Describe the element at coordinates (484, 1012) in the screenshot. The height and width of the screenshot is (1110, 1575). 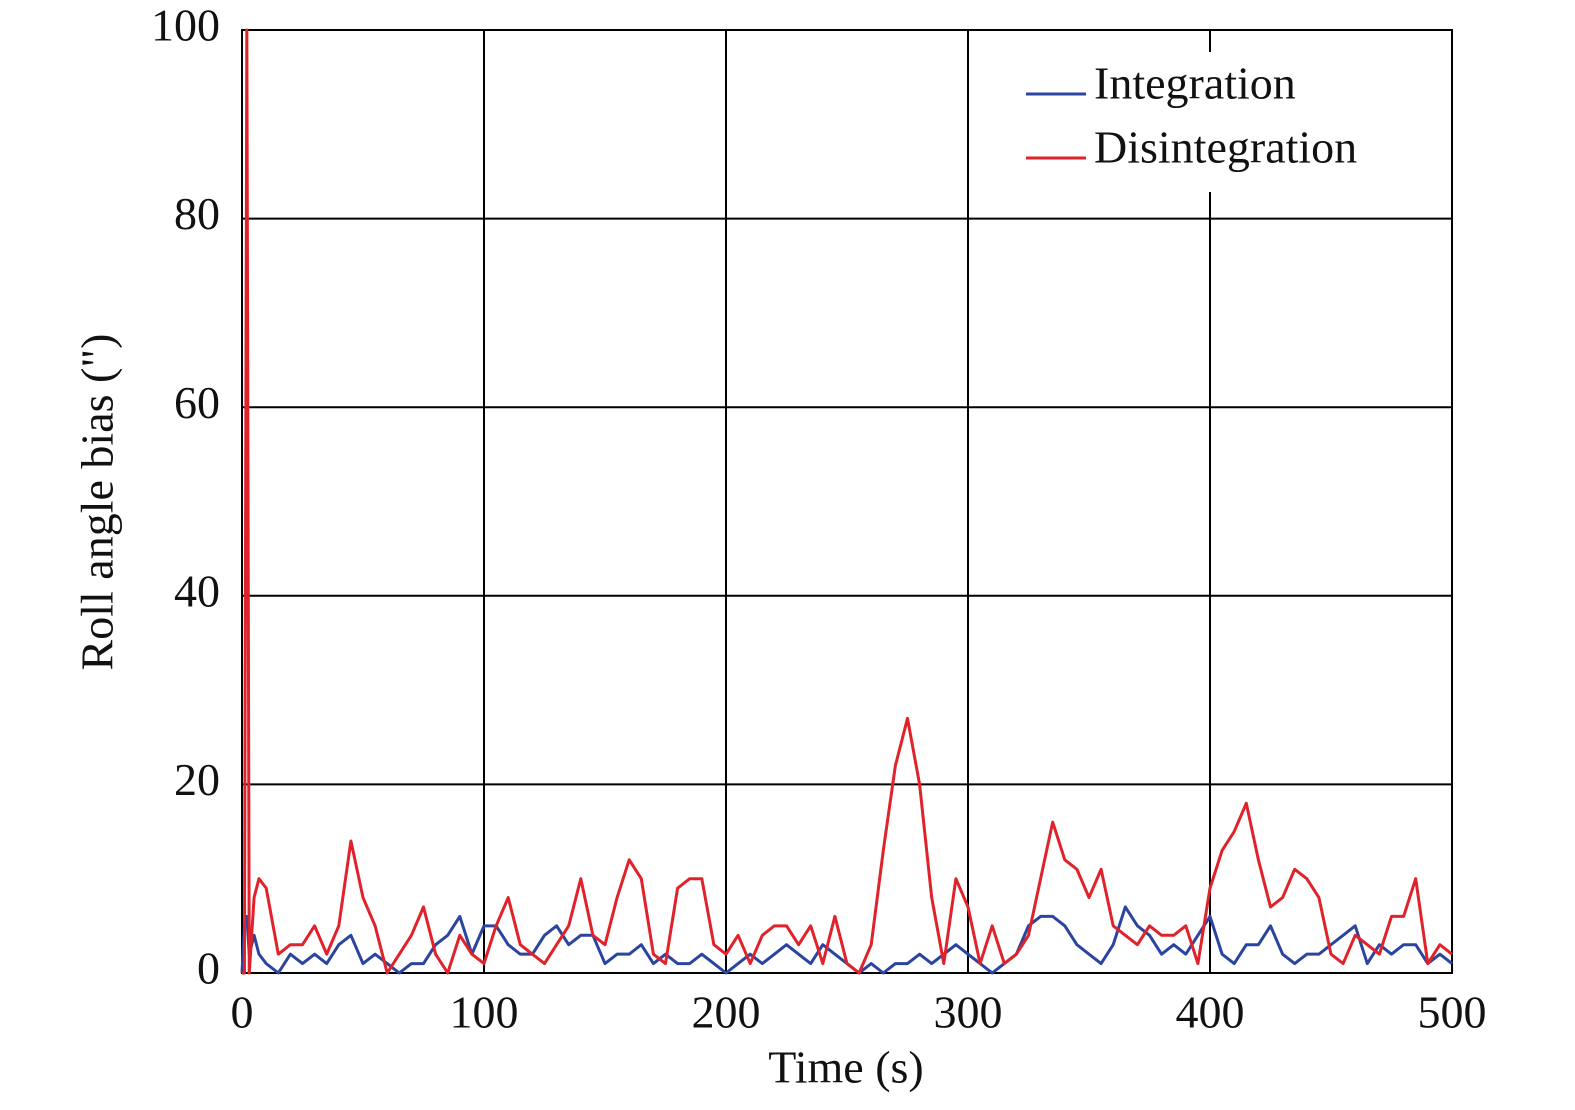
I see `x-tick-label: 100` at that location.